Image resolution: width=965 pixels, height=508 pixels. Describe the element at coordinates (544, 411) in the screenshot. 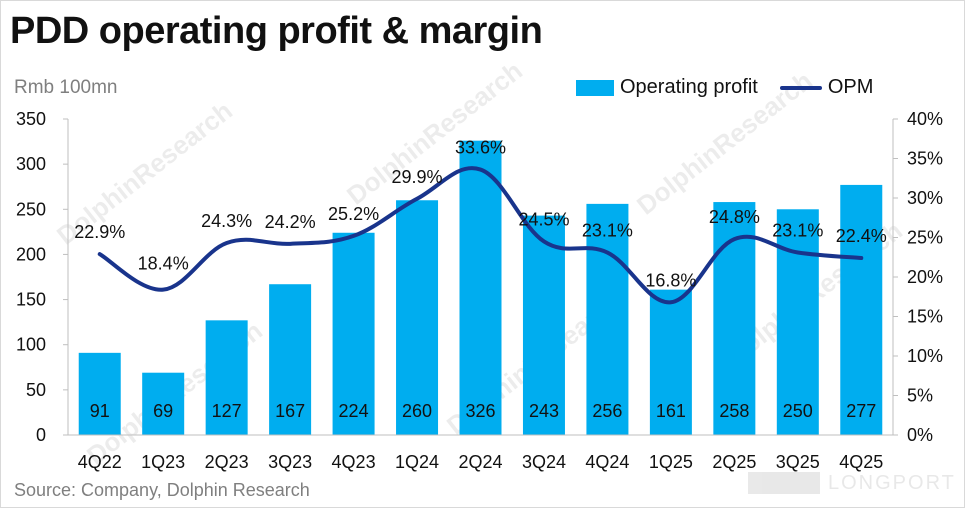

I see `bar-value-label: 243` at that location.